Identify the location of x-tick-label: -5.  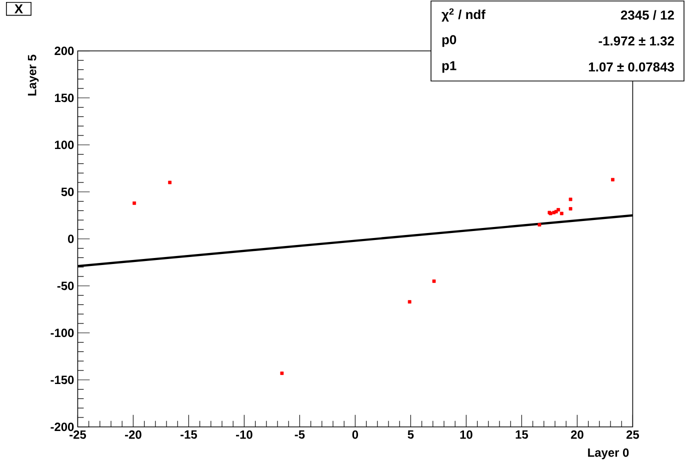
(299, 434).